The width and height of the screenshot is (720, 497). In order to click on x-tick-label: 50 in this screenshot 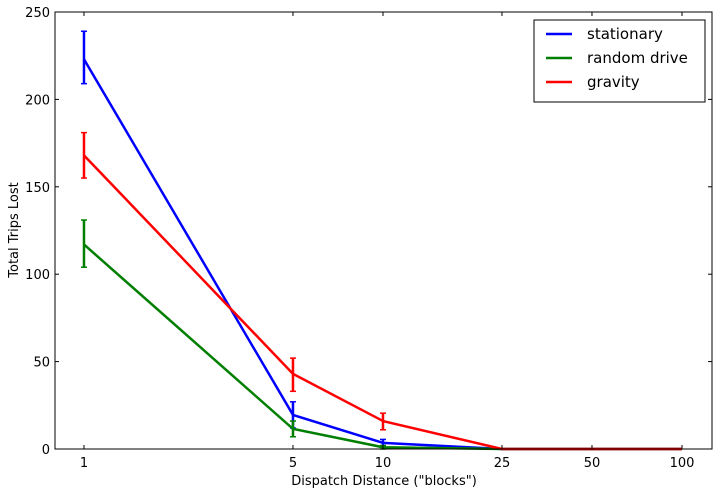, I will do `click(592, 463)`.